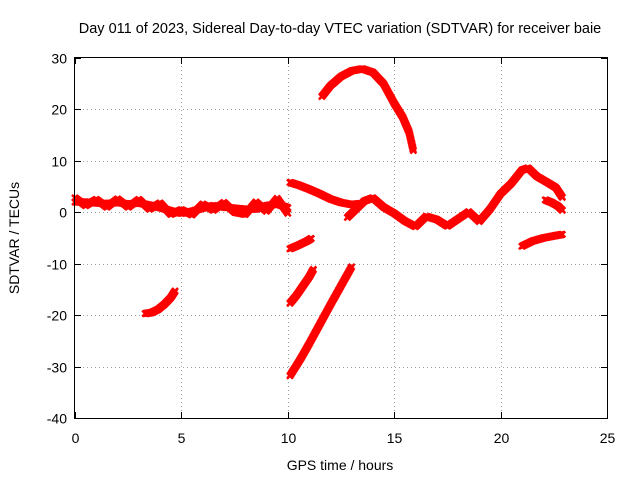 The image size is (640, 480). Describe the element at coordinates (182, 438) in the screenshot. I see `x-tick-label: 5` at that location.